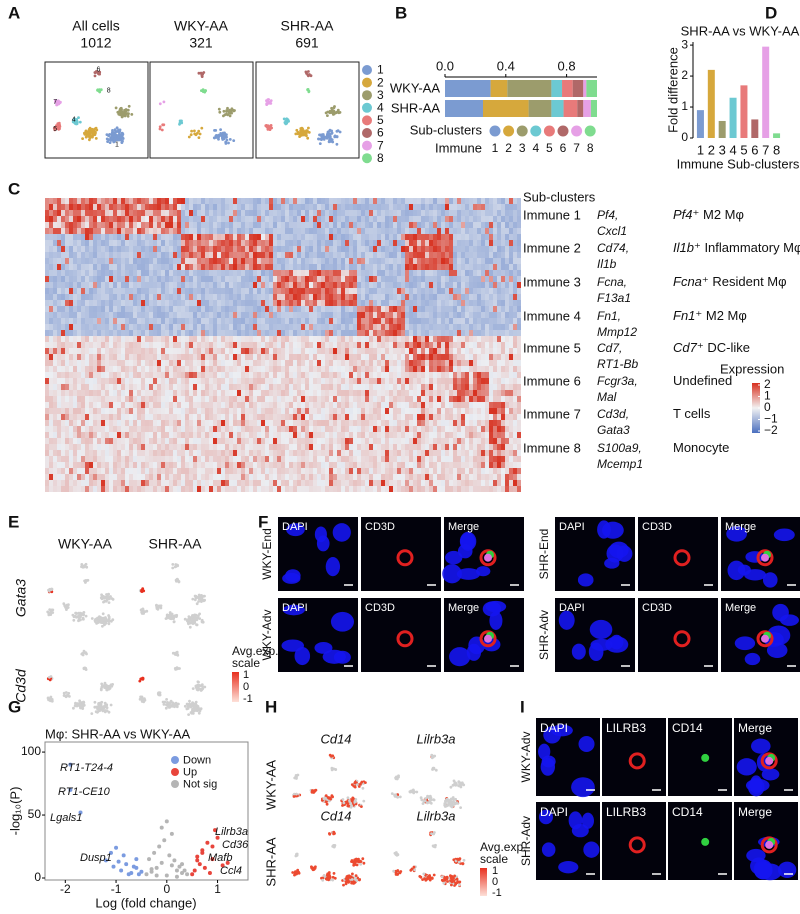 Image resolution: width=800 pixels, height=914 pixels. I want to click on legend-swatch, so click(495, 131).